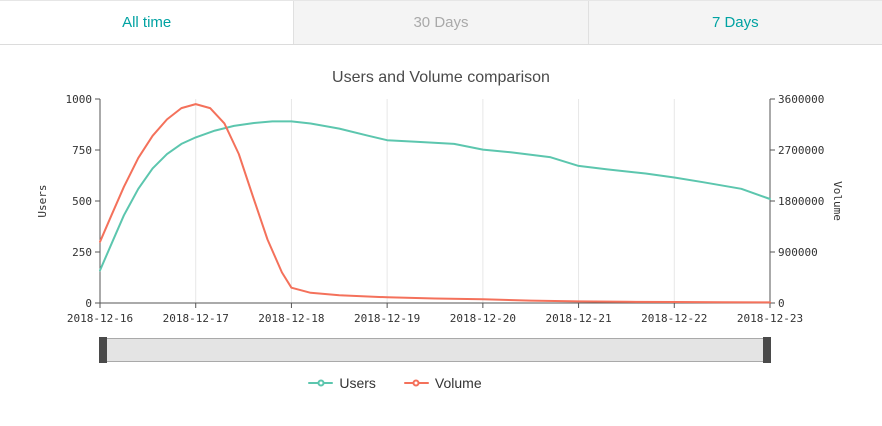 This screenshot has width=882, height=426. Describe the element at coordinates (82, 150) in the screenshot. I see `left-tick-label: 750` at that location.